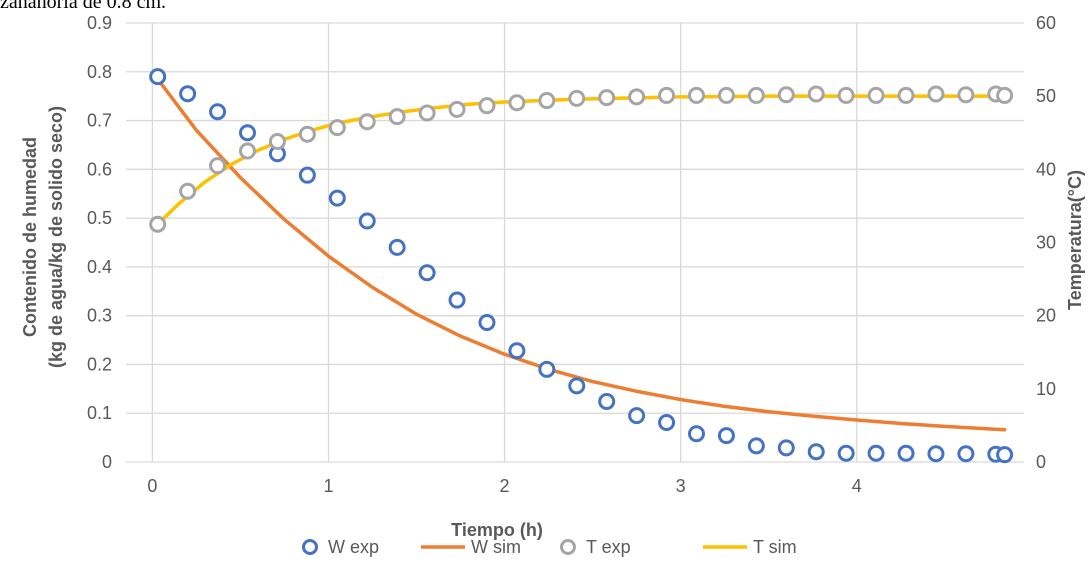 This screenshot has height=567, width=1088. What do you see at coordinates (1046, 316) in the screenshot?
I see `y-right-tick-label: 20` at bounding box center [1046, 316].